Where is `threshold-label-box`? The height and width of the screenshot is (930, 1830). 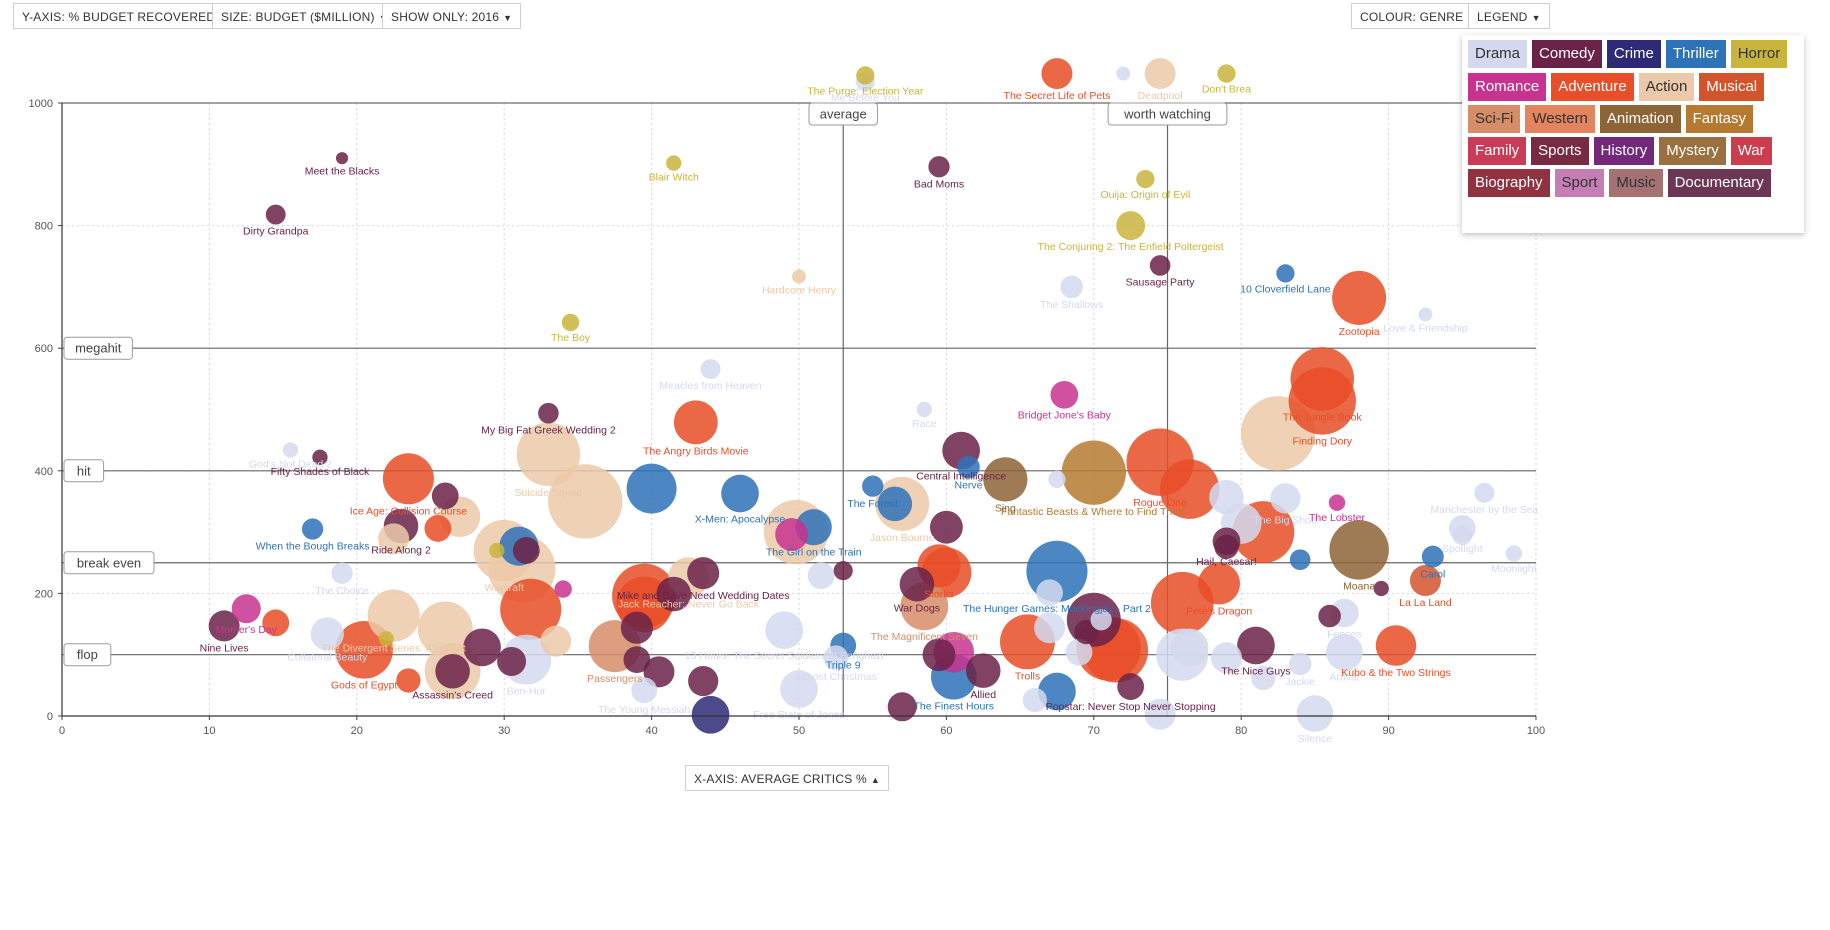 threshold-label-box is located at coordinates (87, 655).